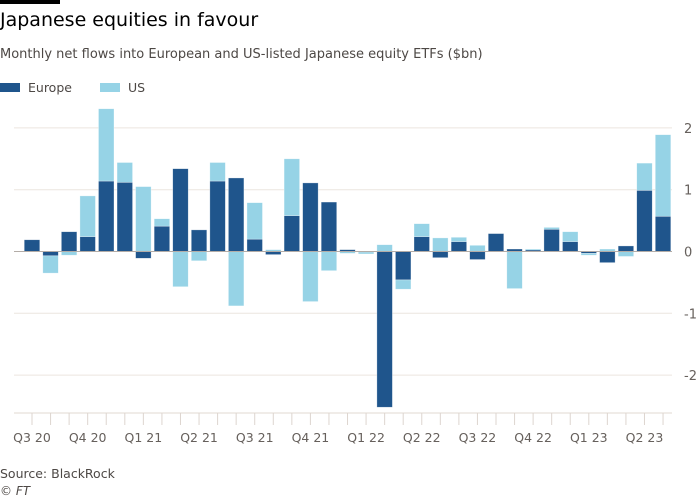  I want to click on legend-item-europe: Europe, so click(36, 87).